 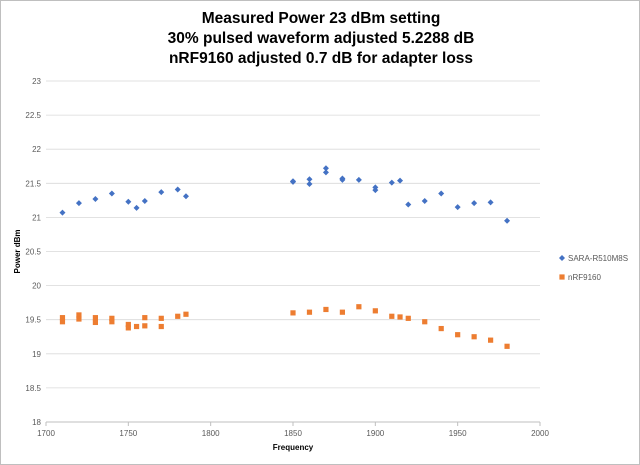 What do you see at coordinates (293, 423) in the screenshot?
I see `axes` at bounding box center [293, 423].